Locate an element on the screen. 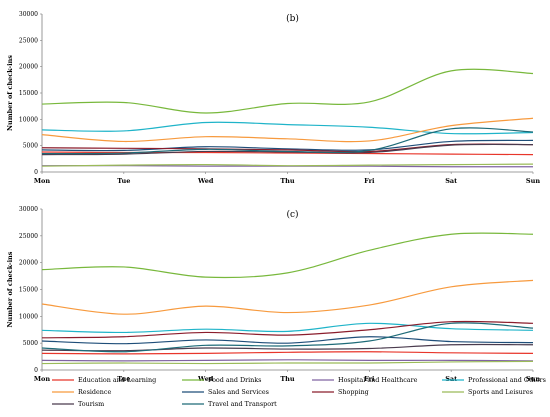 Image resolution: width=550 pixels, height=417 pixels. panel-title-c: (c) is located at coordinates (292, 214).